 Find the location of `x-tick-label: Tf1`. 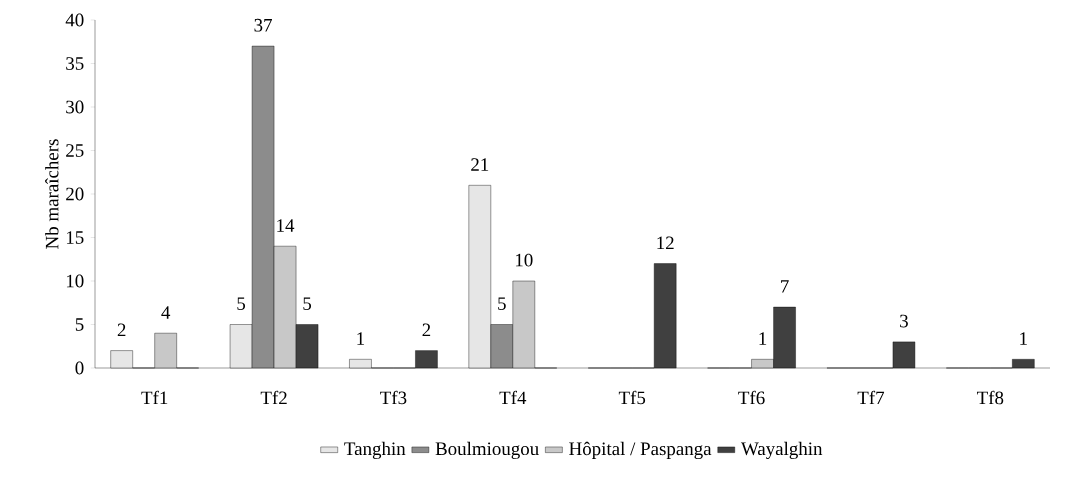

x-tick-label: Tf1 is located at coordinates (154, 397).